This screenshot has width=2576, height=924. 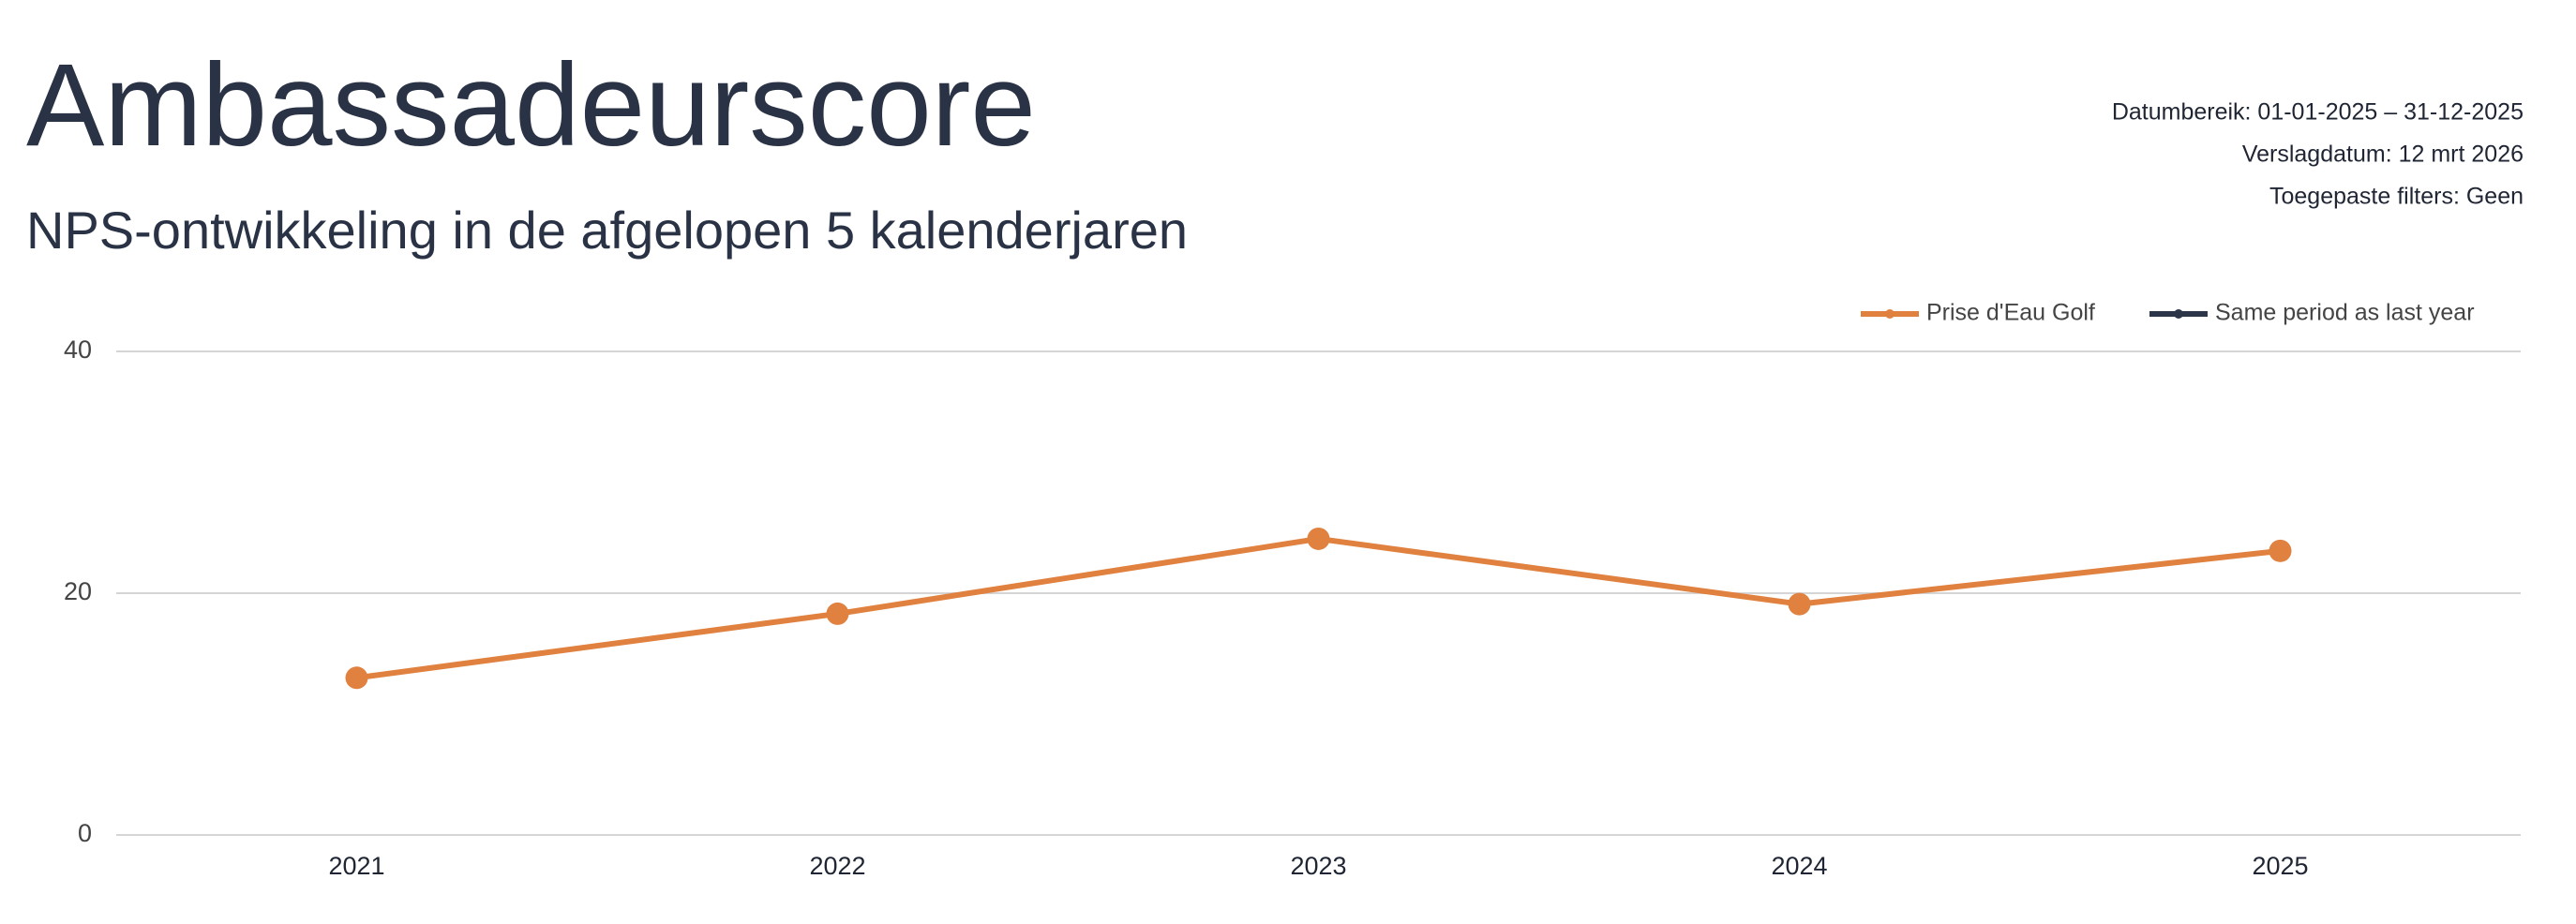 I want to click on series-line, so click(x=1319, y=608).